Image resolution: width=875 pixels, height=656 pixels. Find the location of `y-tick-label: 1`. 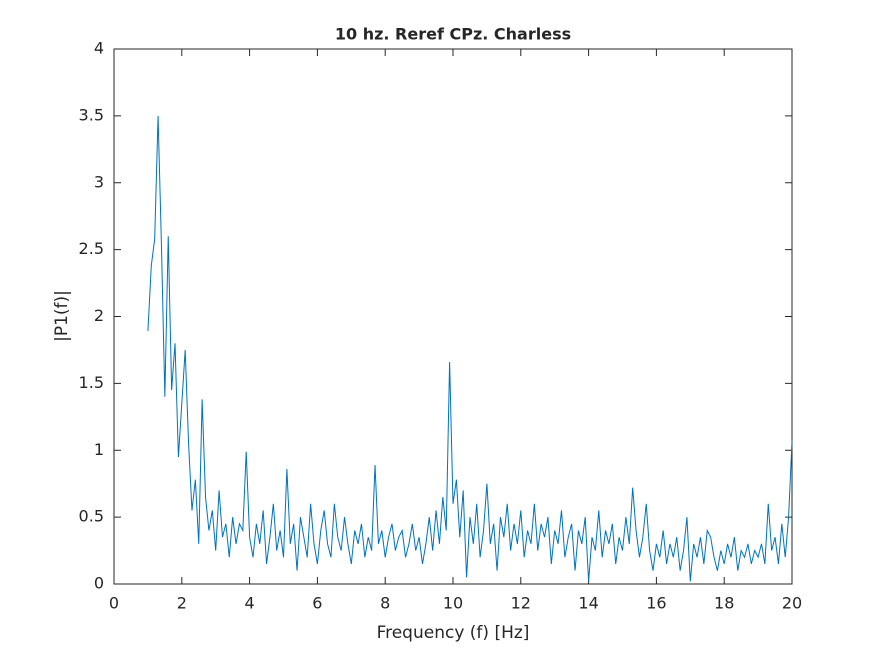

y-tick-label: 1 is located at coordinates (99, 449).